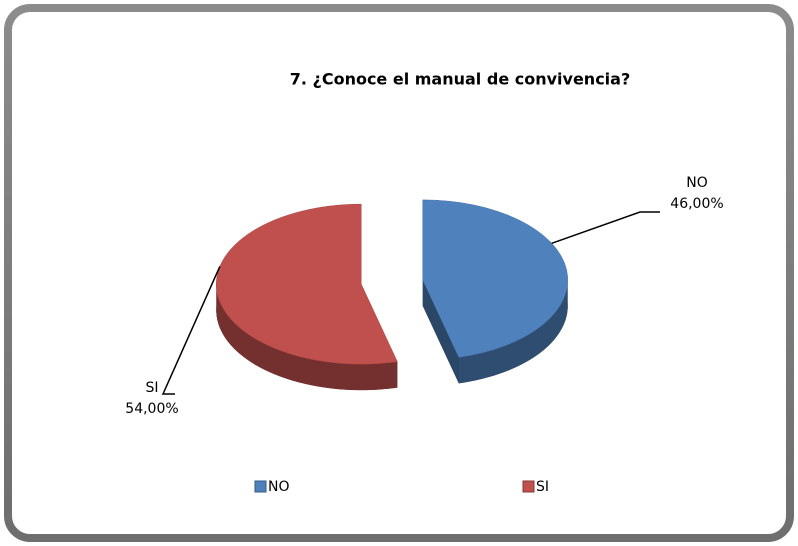 Image resolution: width=798 pixels, height=546 pixels. I want to click on slice-cut-face, so click(440, 331).